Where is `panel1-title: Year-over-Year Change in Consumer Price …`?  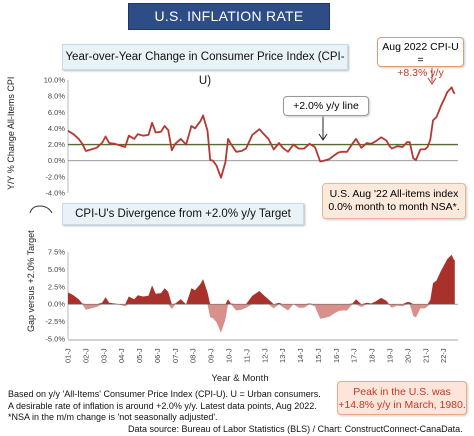
panel1-title: Year-over-Year Change in Consumer Price … is located at coordinates (205, 65).